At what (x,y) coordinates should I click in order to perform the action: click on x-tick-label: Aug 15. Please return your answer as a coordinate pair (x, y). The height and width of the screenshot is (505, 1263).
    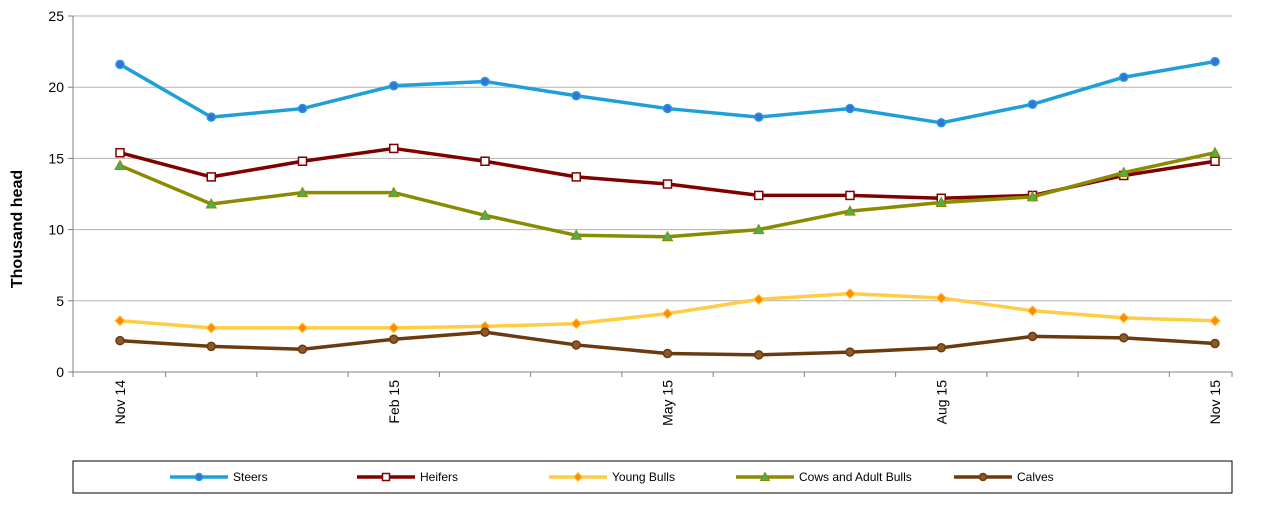
    Looking at the image, I should click on (941, 402).